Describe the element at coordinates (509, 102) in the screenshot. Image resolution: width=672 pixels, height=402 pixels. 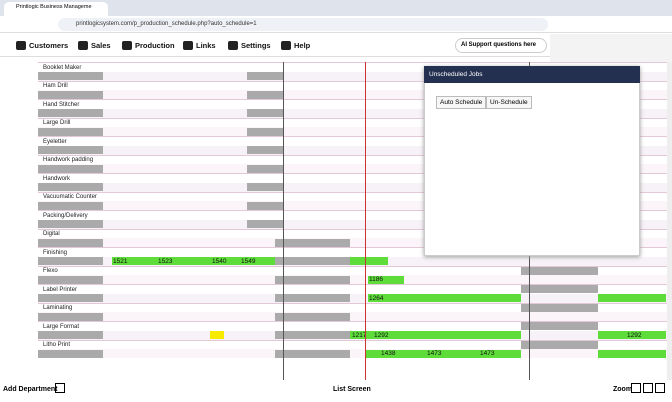
I see `un-schedule: Un-Schedule` at that location.